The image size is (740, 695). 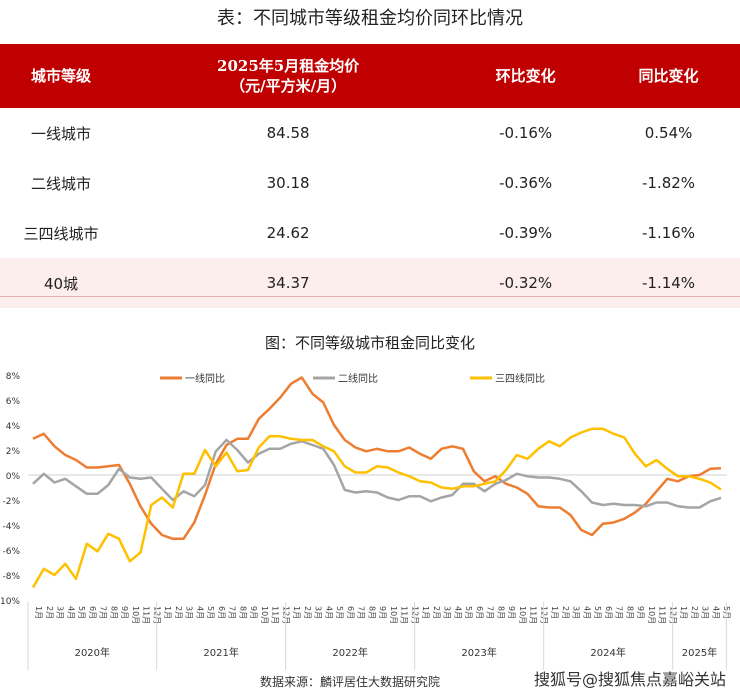 I want to click on legend-label: 二线同比, so click(x=358, y=378).